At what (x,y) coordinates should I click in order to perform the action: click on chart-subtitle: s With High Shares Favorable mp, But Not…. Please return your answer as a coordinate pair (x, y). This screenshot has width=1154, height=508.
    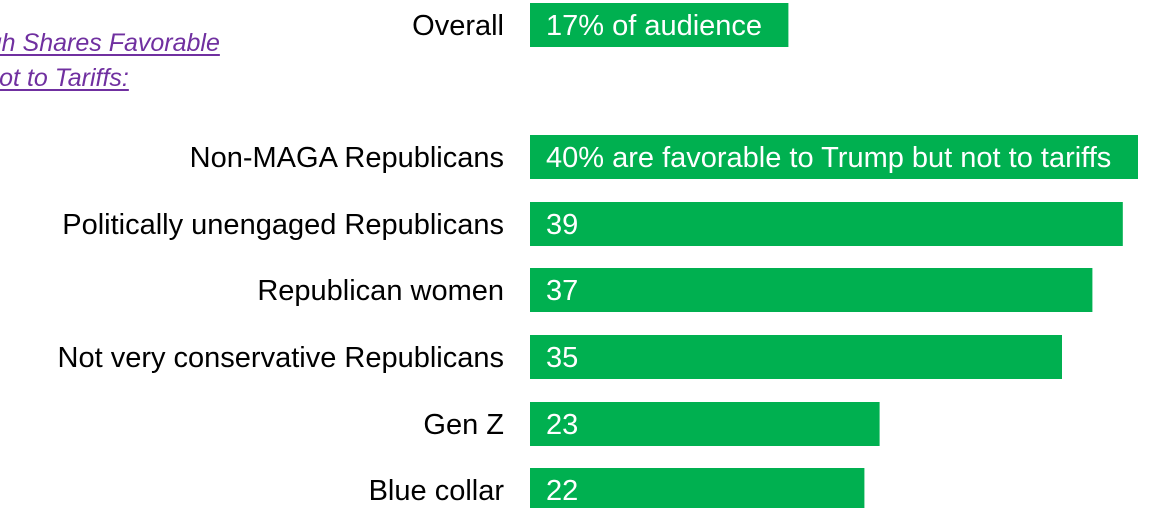
    Looking at the image, I should click on (189, 61).